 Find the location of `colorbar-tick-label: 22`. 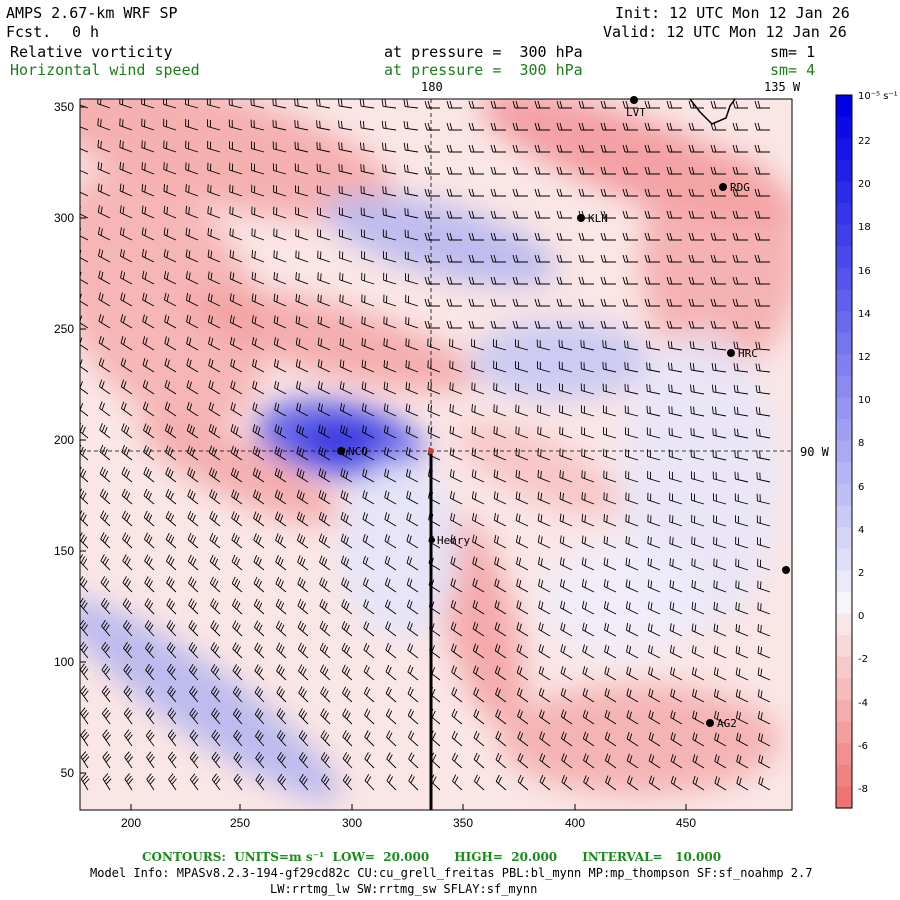

colorbar-tick-label: 22 is located at coordinates (864, 141).